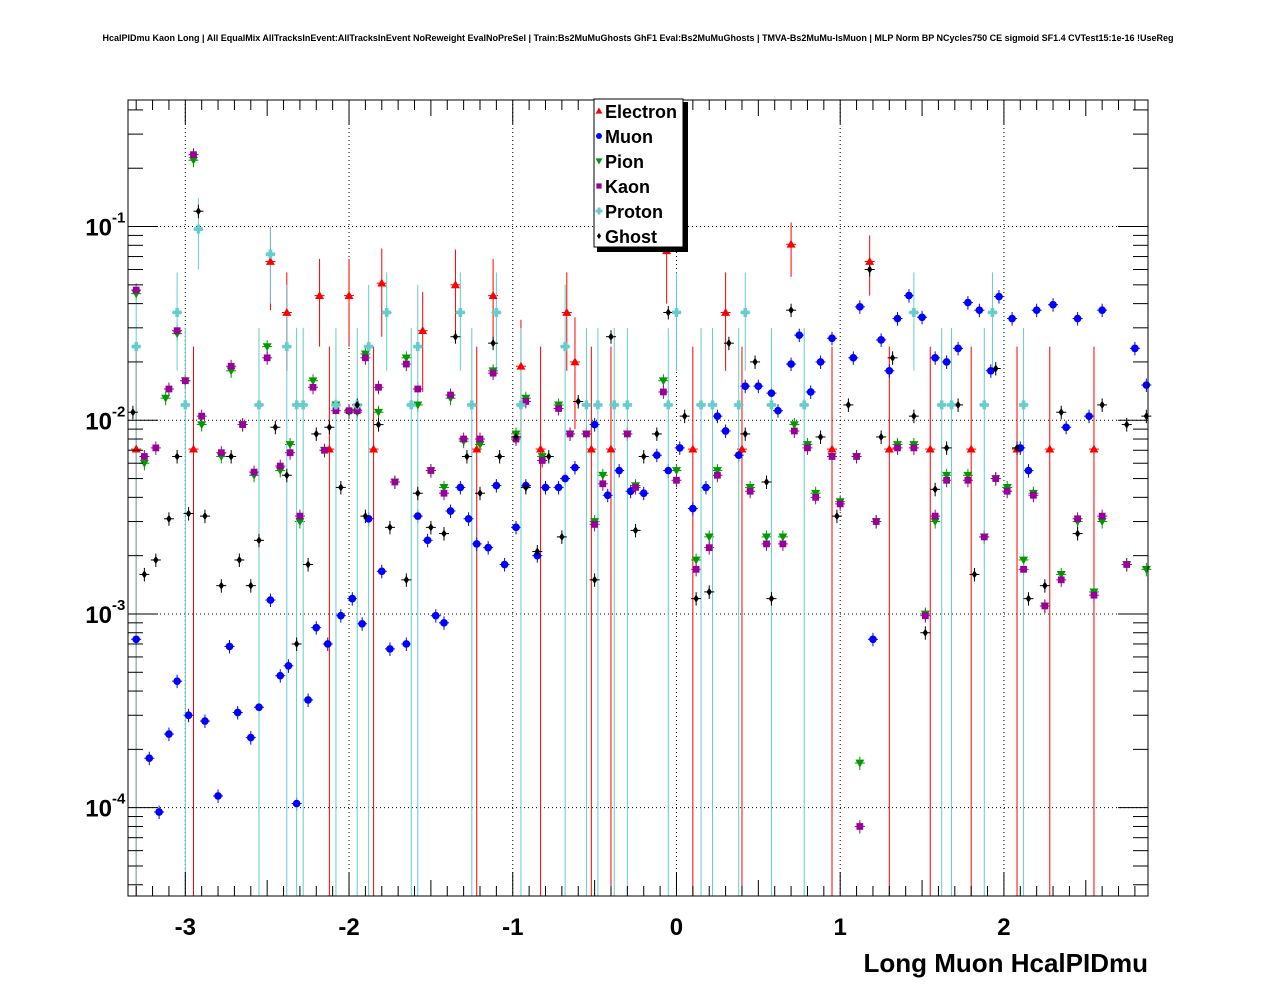 Image resolution: width=1276 pixels, height=996 pixels. I want to click on y-axis-tick-labels: 10-410-310-210-1, so click(105, 516).